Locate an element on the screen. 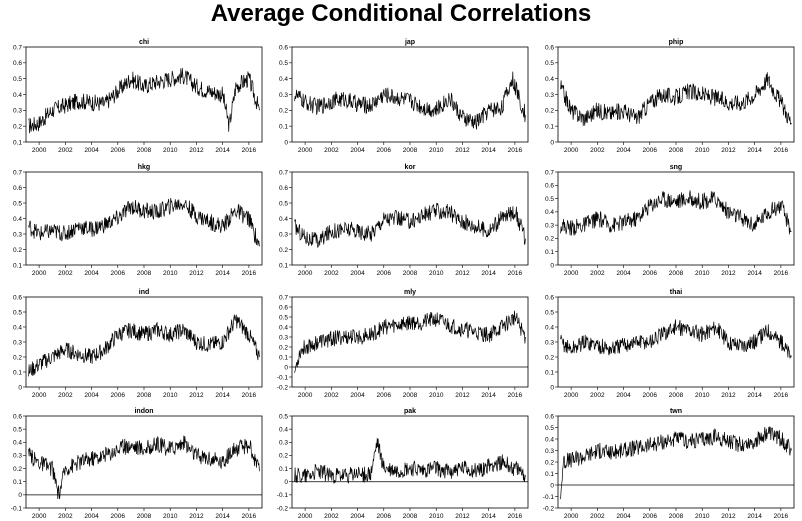 This screenshot has height=521, width=802. panel-title: mly is located at coordinates (410, 292).